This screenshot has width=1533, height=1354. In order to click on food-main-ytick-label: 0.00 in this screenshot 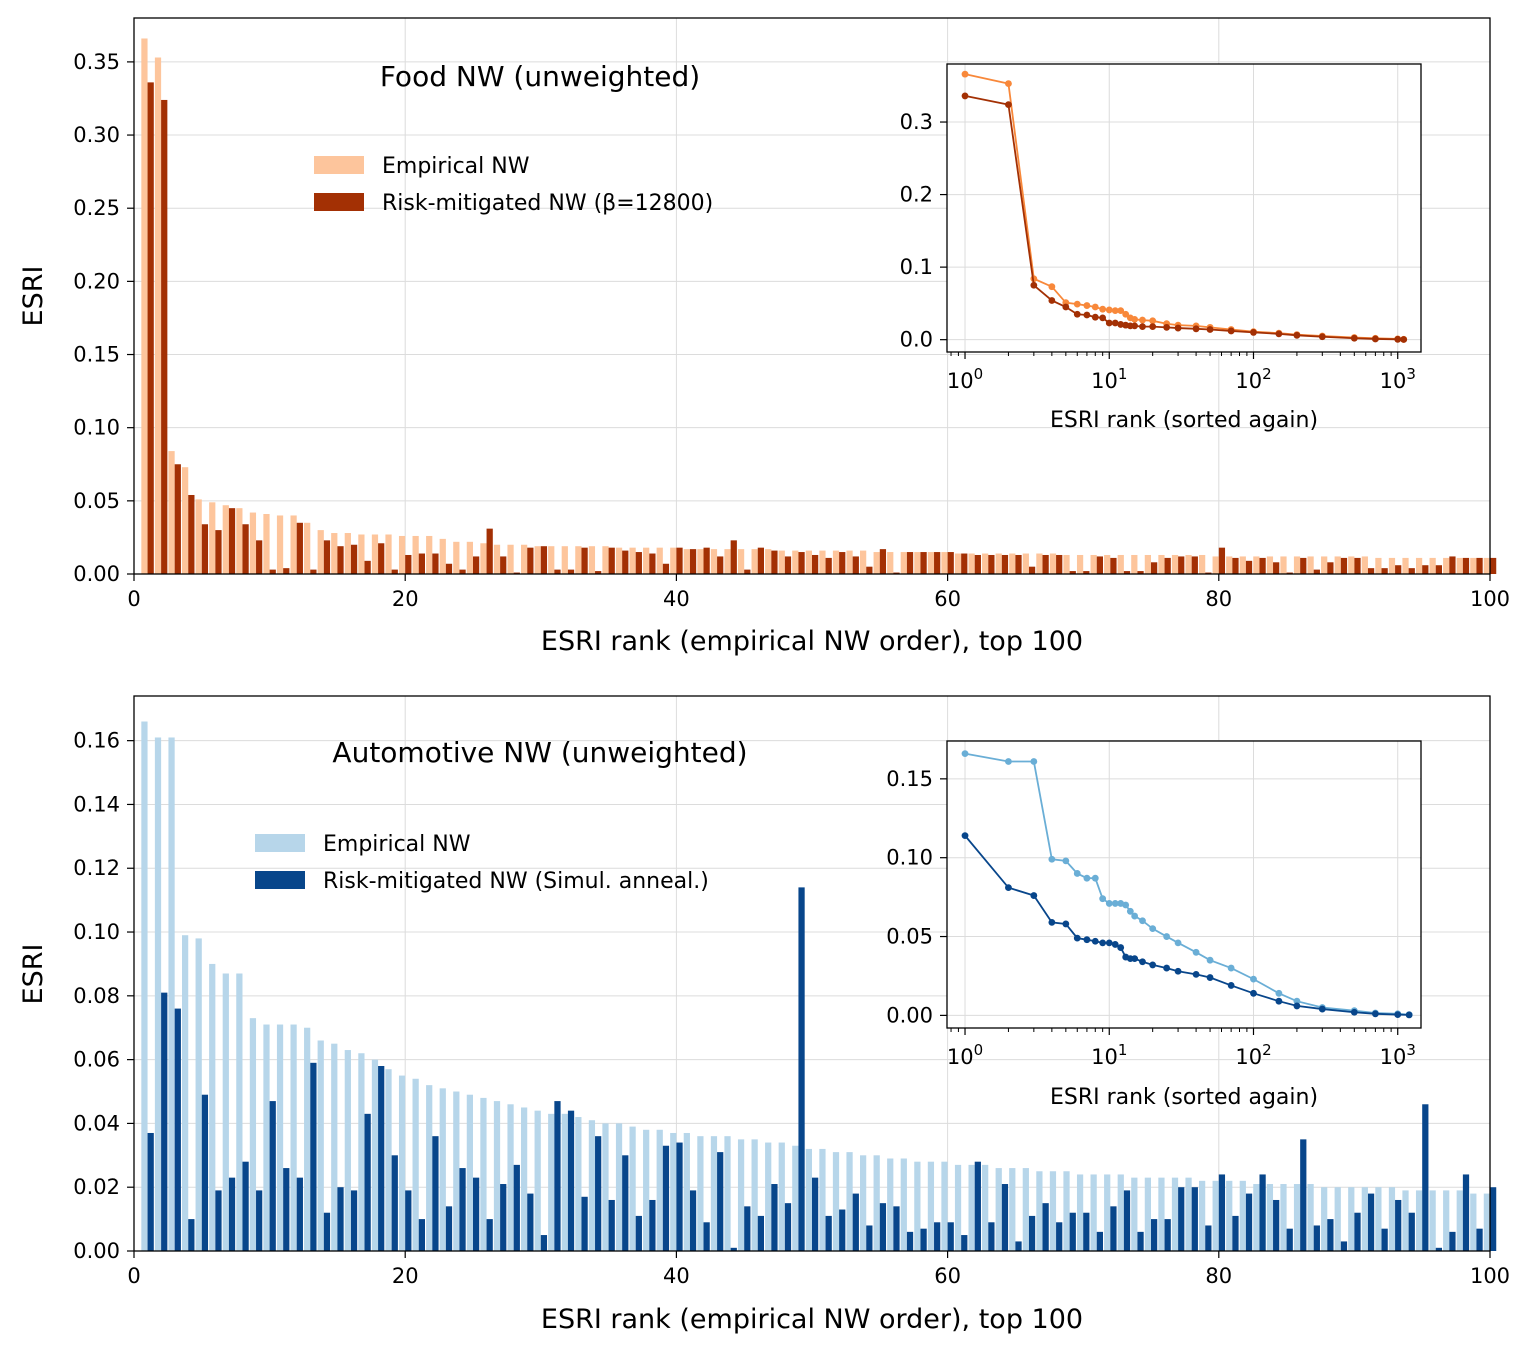, I will do `click(96, 574)`.